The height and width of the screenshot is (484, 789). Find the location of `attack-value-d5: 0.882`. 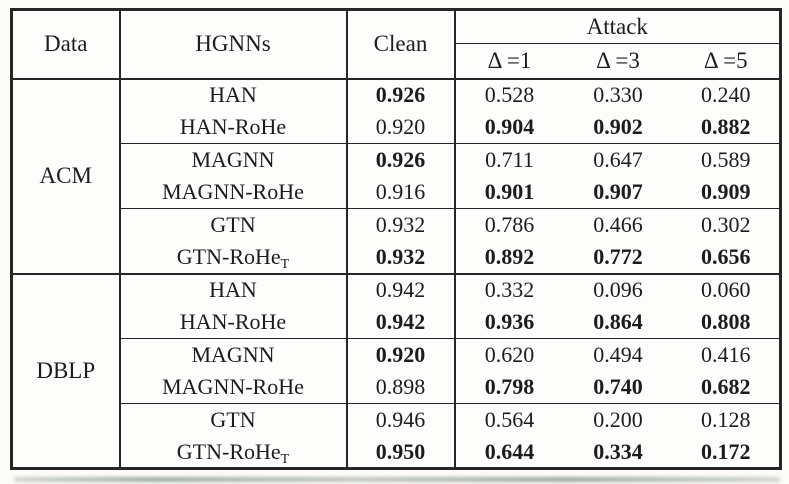

attack-value-d5: 0.882 is located at coordinates (726, 127).